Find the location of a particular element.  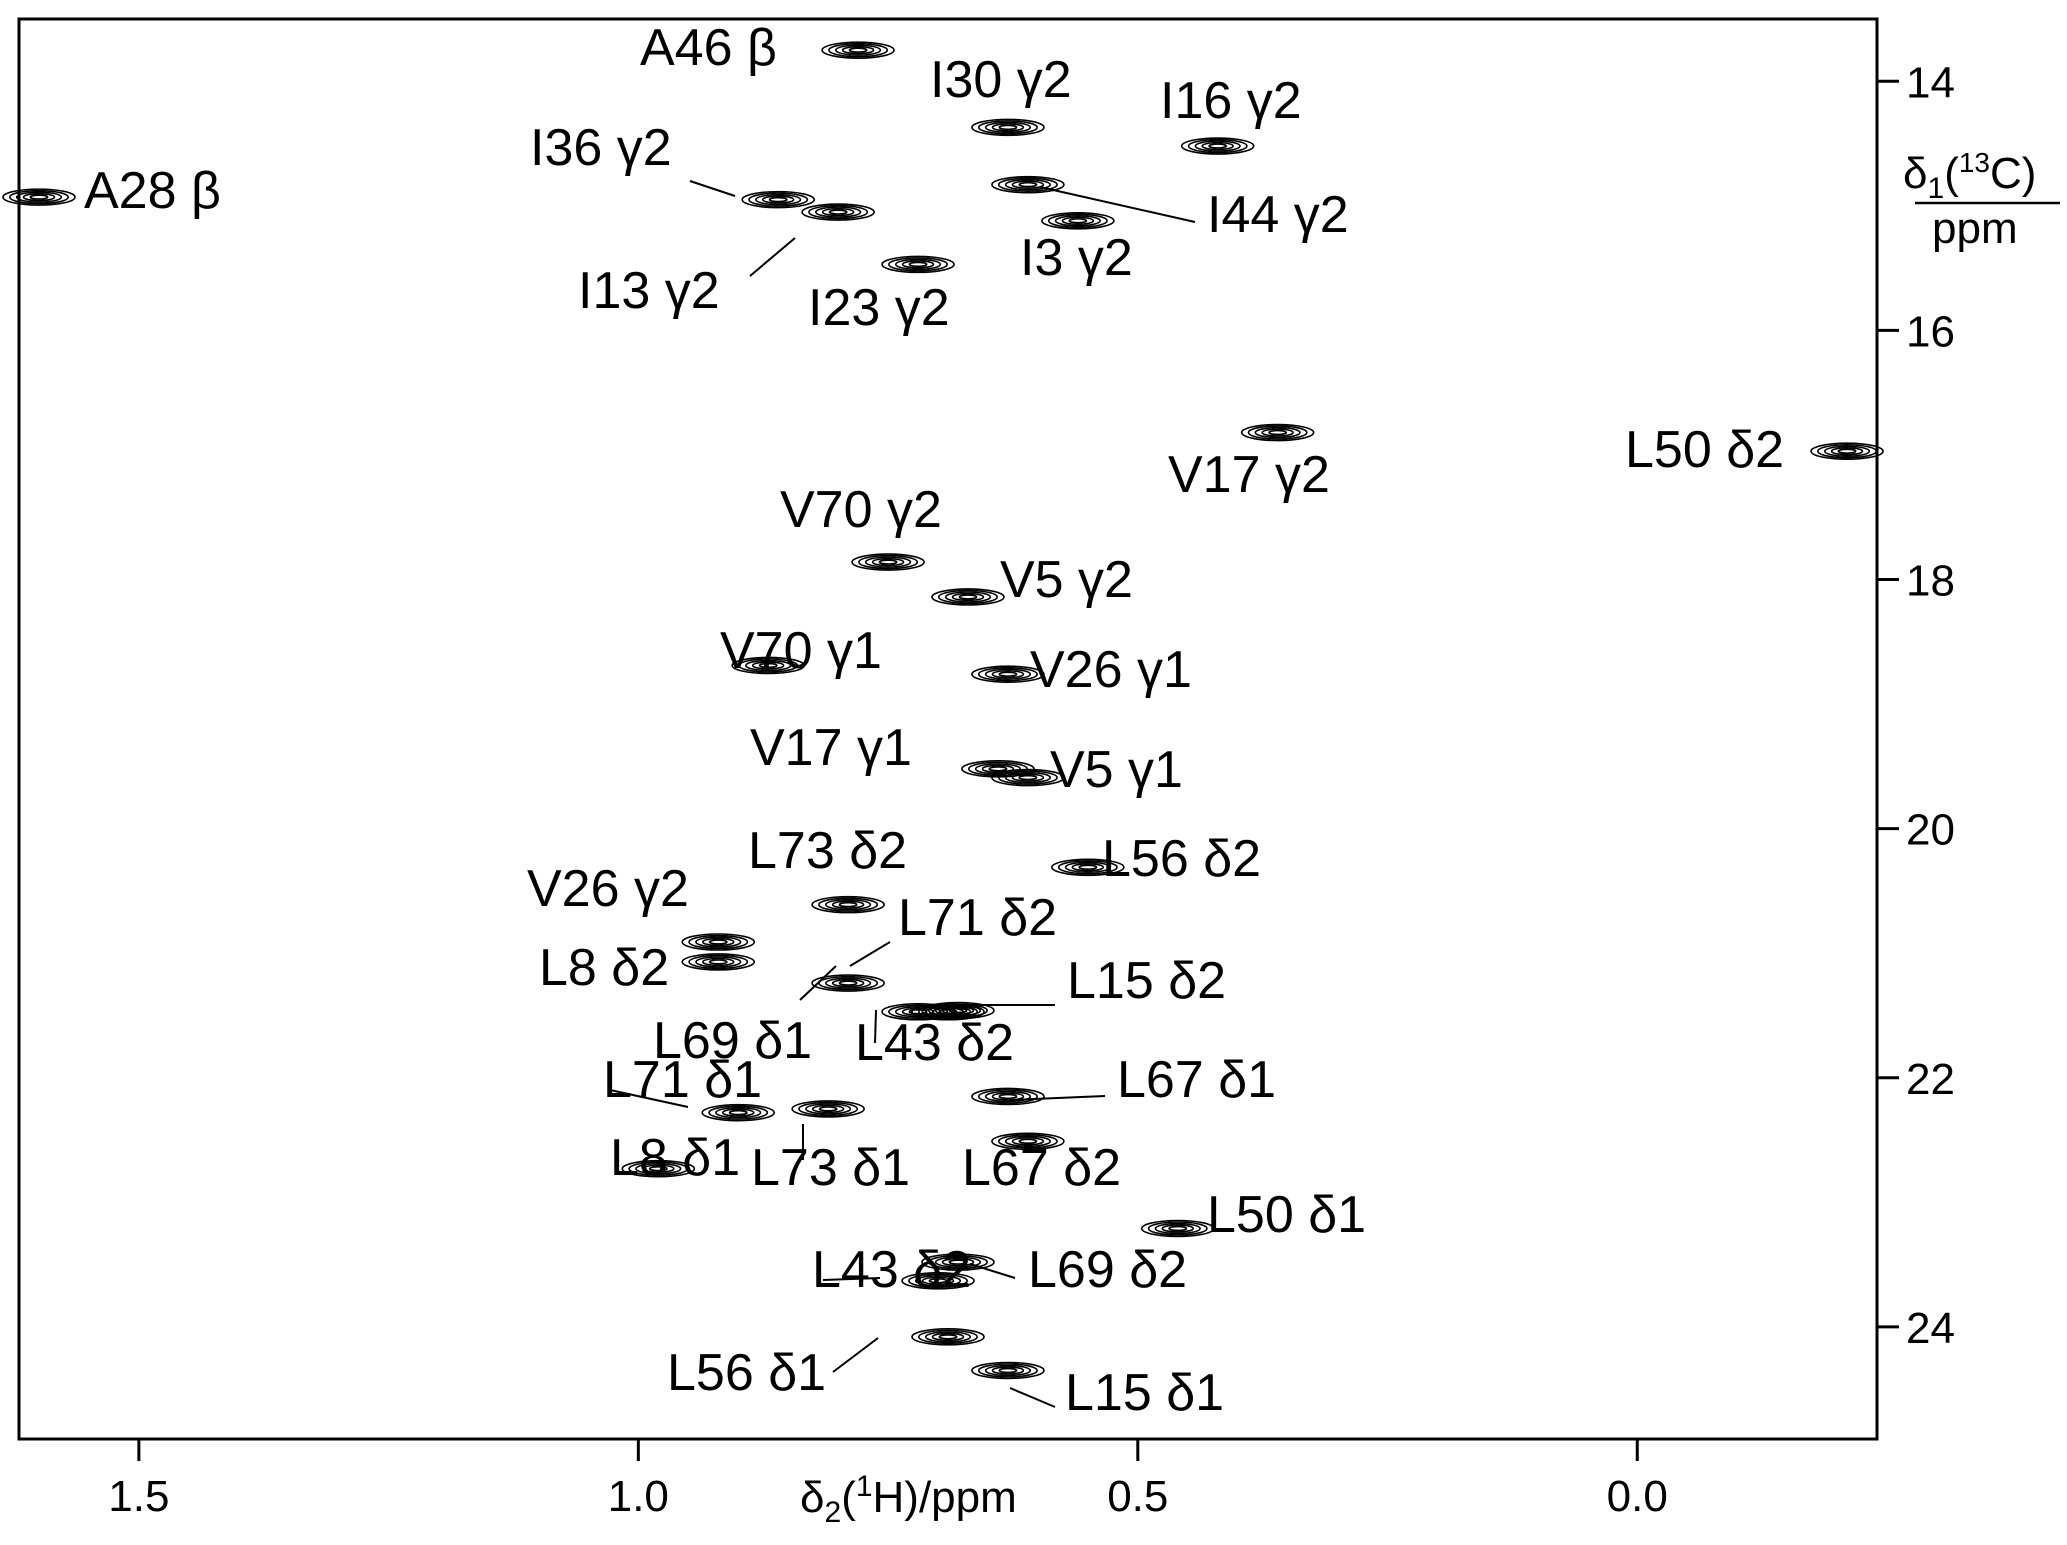

peak-label: V70 γ1 is located at coordinates (801, 651).